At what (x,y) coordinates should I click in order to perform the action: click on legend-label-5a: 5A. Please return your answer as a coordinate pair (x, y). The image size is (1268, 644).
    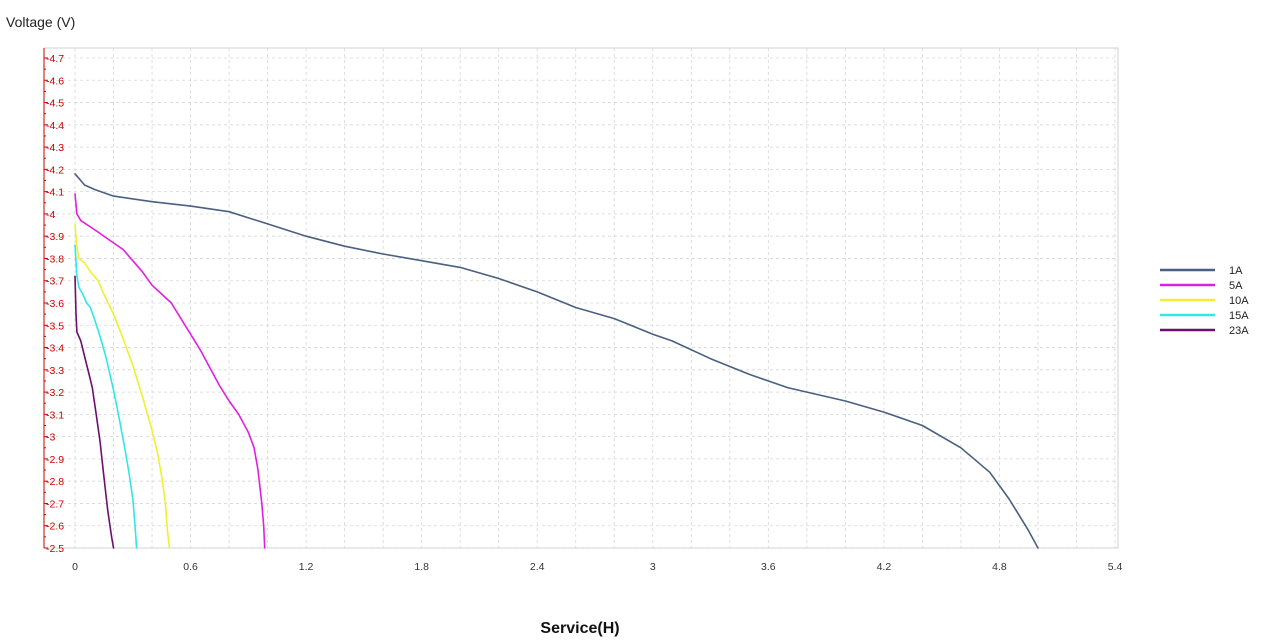
    Looking at the image, I should click on (1236, 286).